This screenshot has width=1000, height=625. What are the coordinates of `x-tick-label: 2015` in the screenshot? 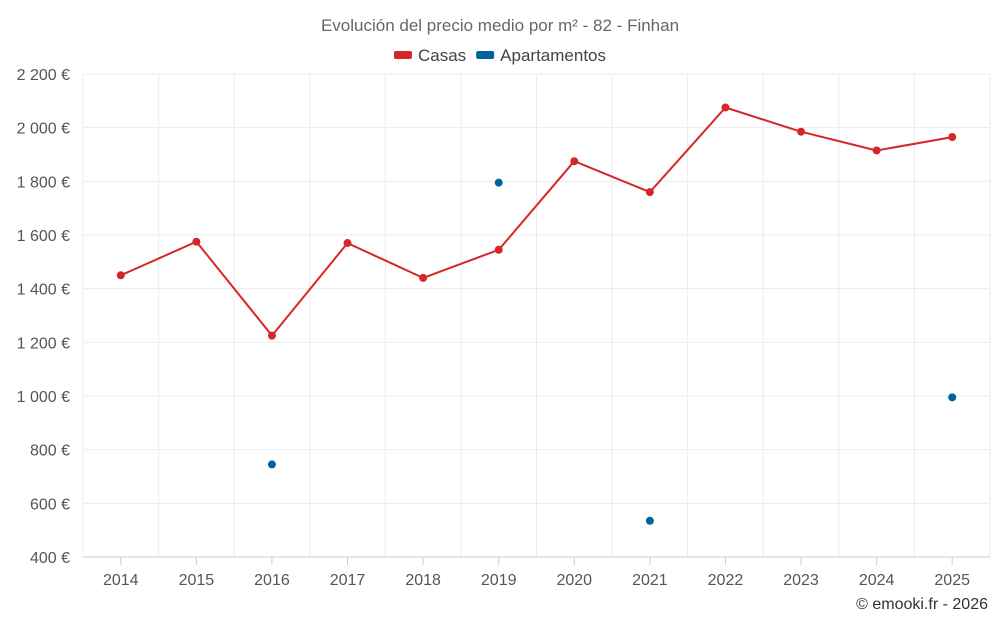 It's located at (197, 580).